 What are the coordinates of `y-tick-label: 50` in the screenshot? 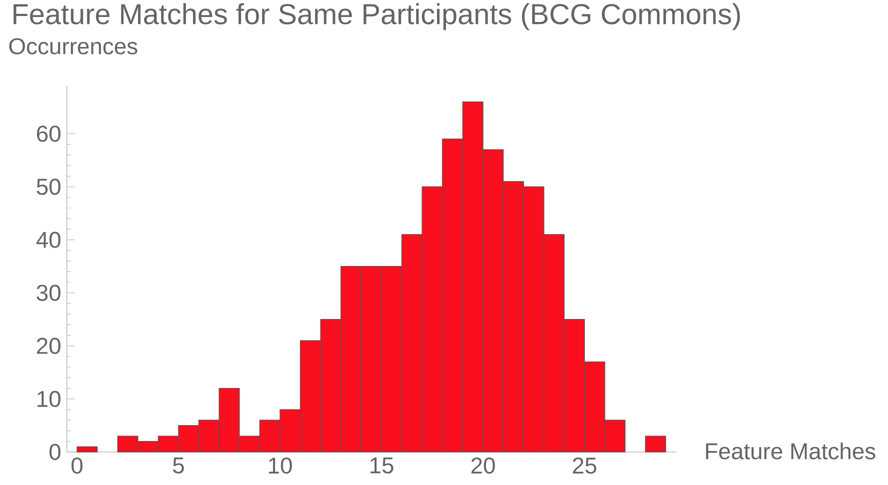 It's located at (48, 186).